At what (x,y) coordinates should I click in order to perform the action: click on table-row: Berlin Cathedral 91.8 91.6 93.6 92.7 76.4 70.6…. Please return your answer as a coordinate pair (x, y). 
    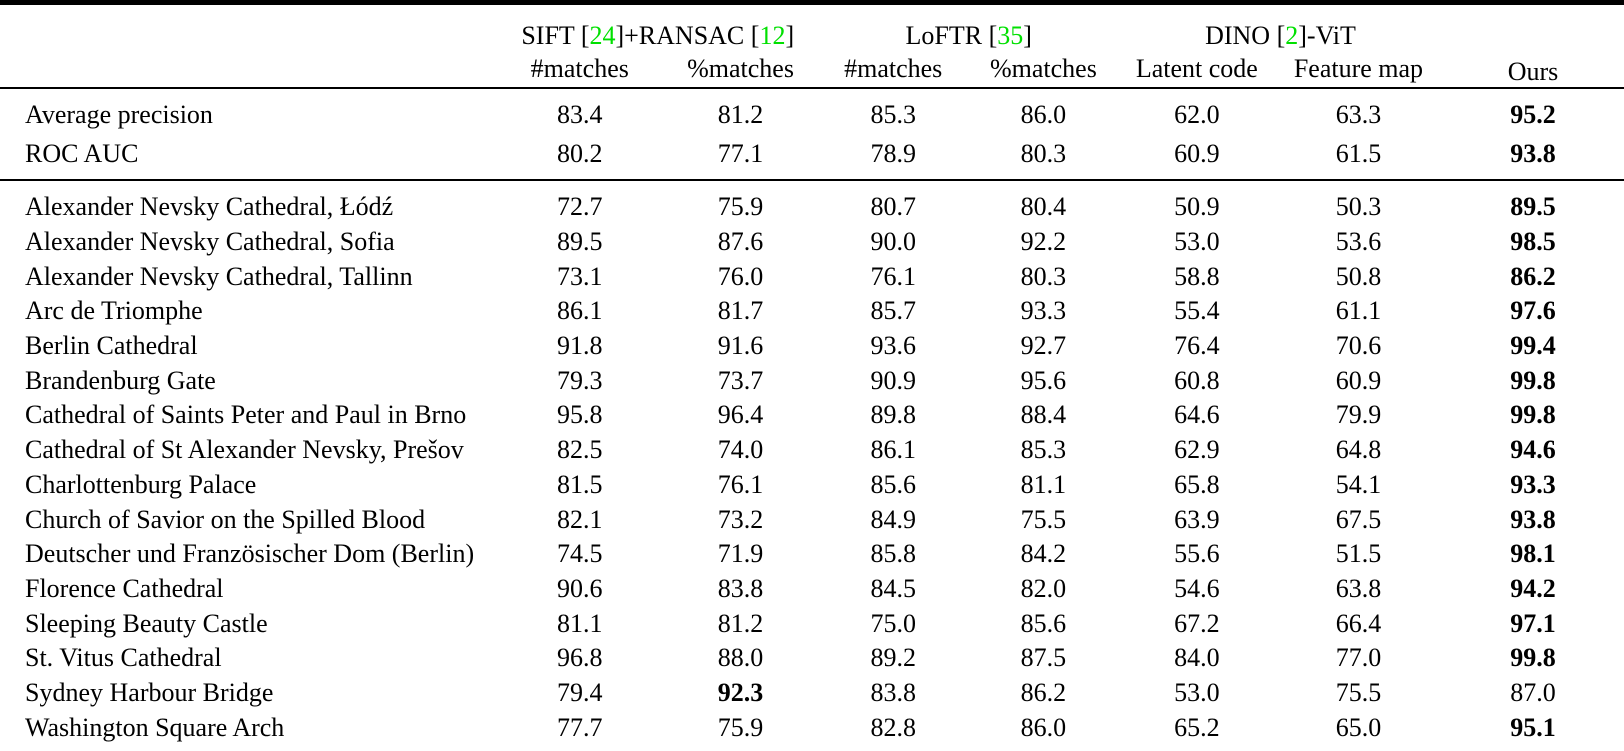
    Looking at the image, I should click on (812, 346).